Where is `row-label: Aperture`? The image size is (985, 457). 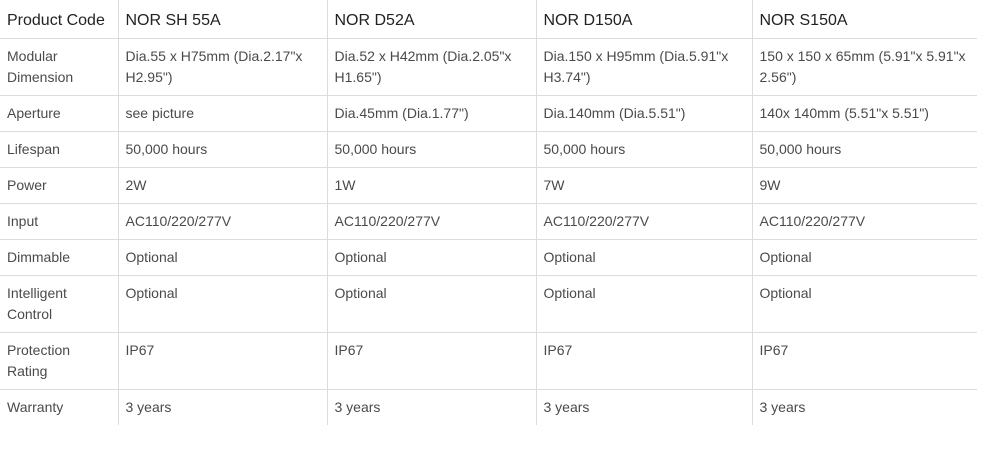 row-label: Aperture is located at coordinates (59, 113).